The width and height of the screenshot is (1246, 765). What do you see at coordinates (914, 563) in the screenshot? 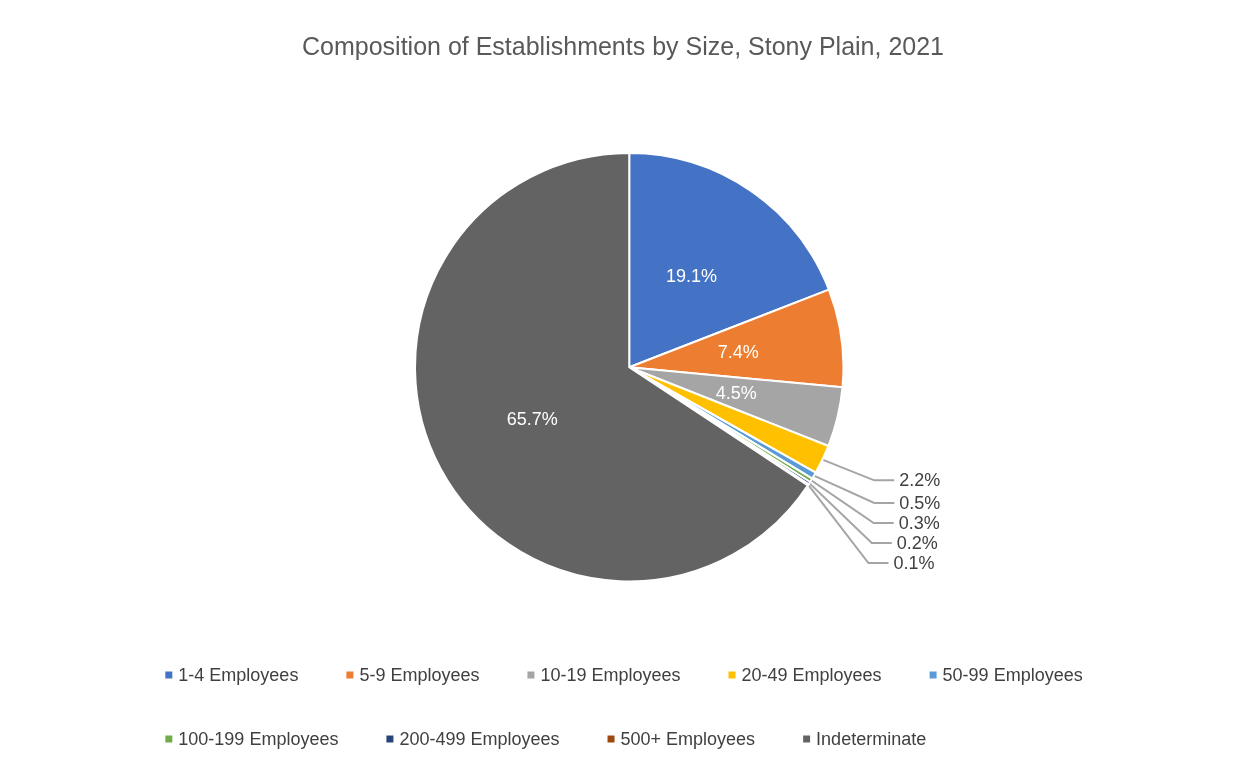
I see `data-label: 0.1%` at bounding box center [914, 563].